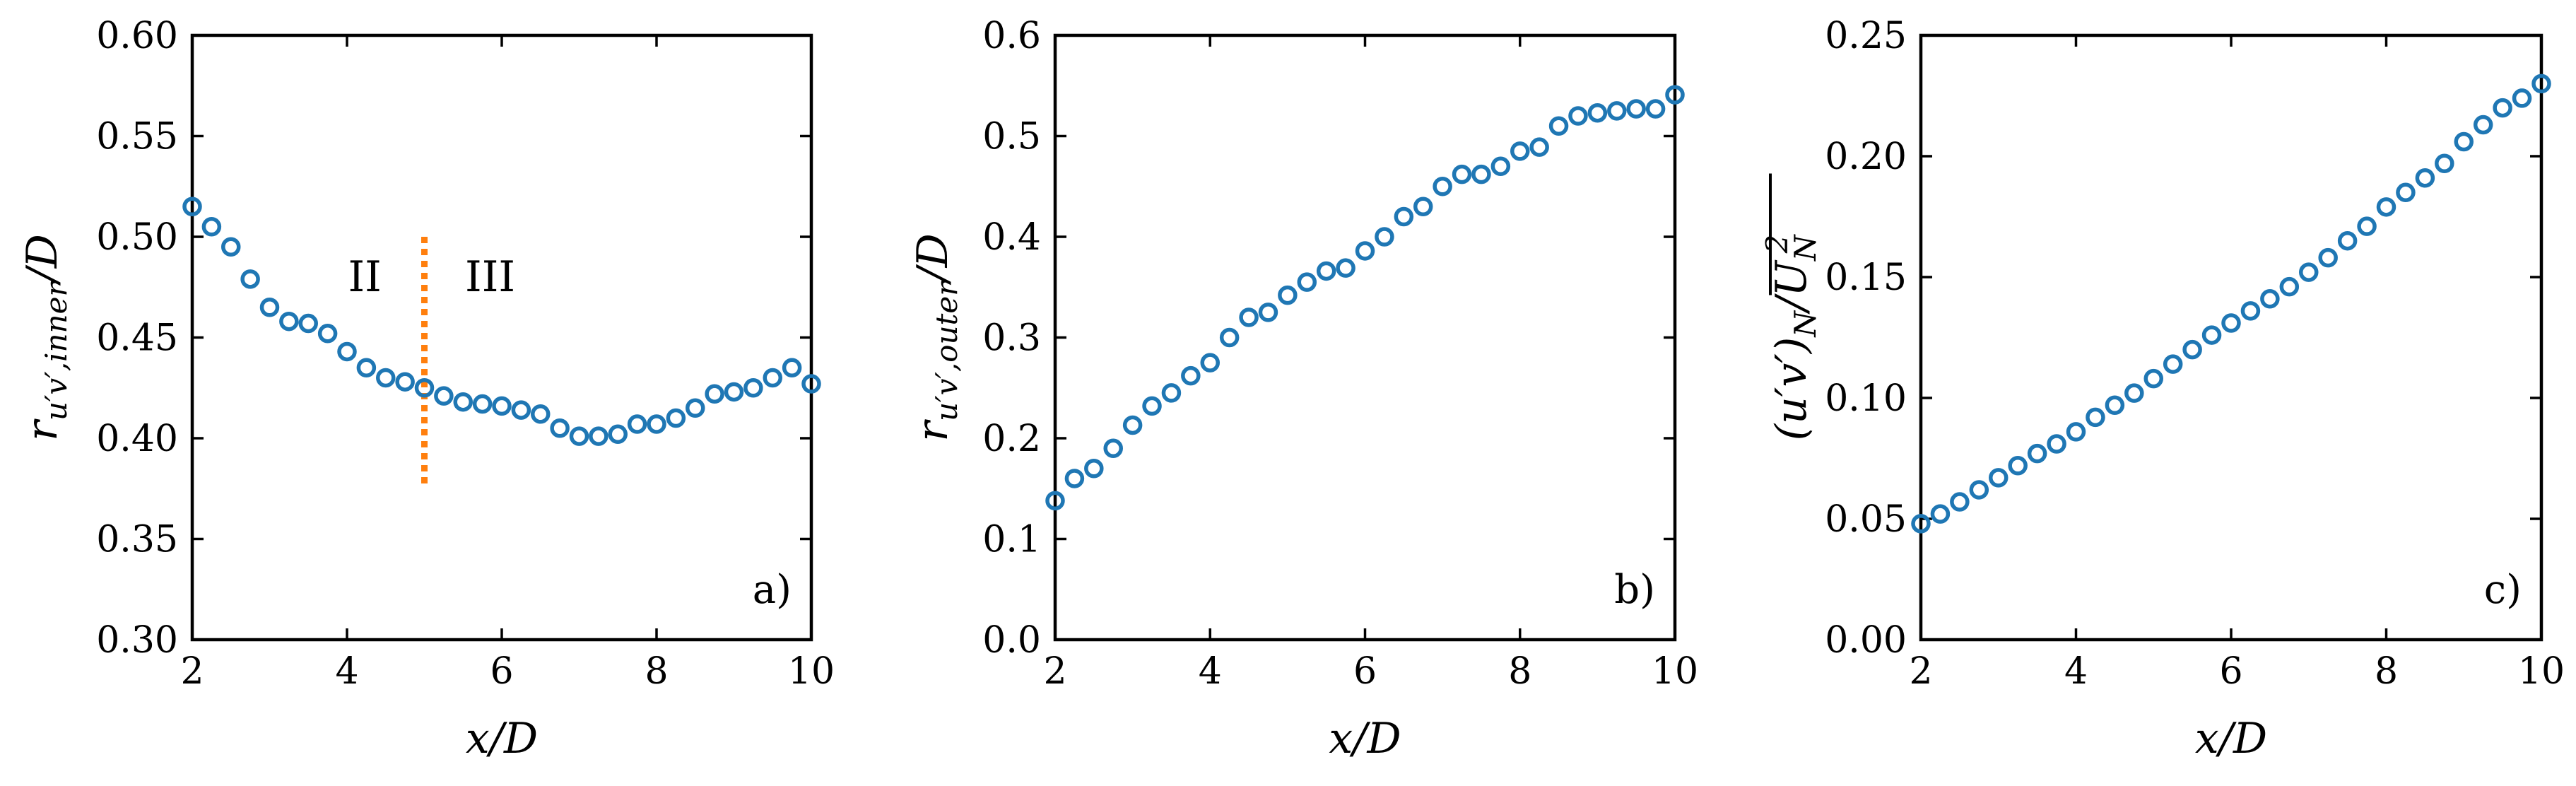  What do you see at coordinates (502, 739) in the screenshot?
I see `x-axis-label: x/D` at bounding box center [502, 739].